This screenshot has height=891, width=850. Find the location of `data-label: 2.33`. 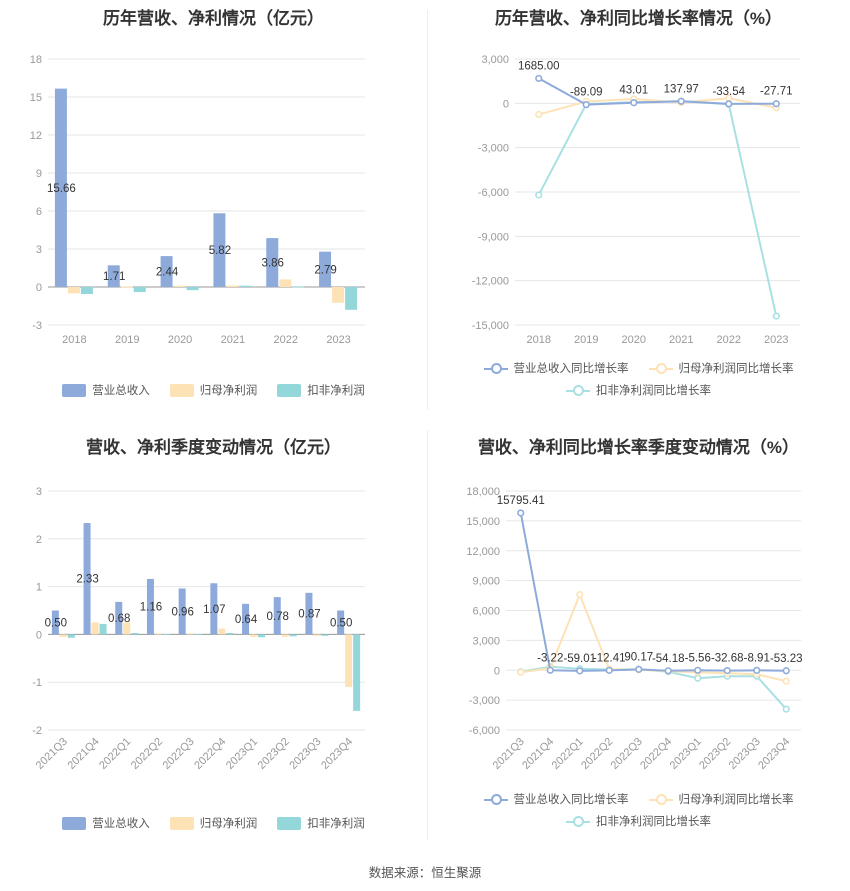

data-label: 2.33 is located at coordinates (87, 580).